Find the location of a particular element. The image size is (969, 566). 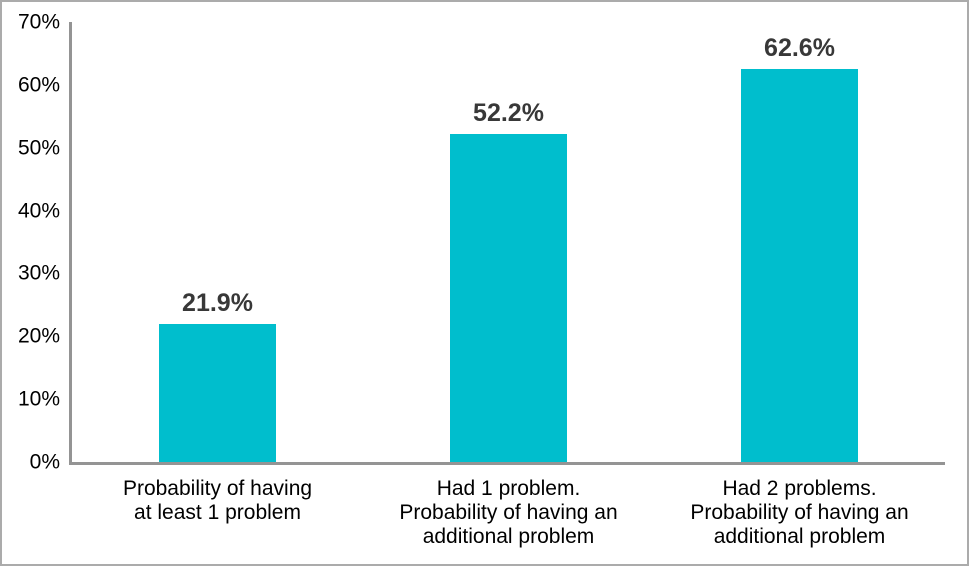

bar-value-label: 62.6% is located at coordinates (799, 47).